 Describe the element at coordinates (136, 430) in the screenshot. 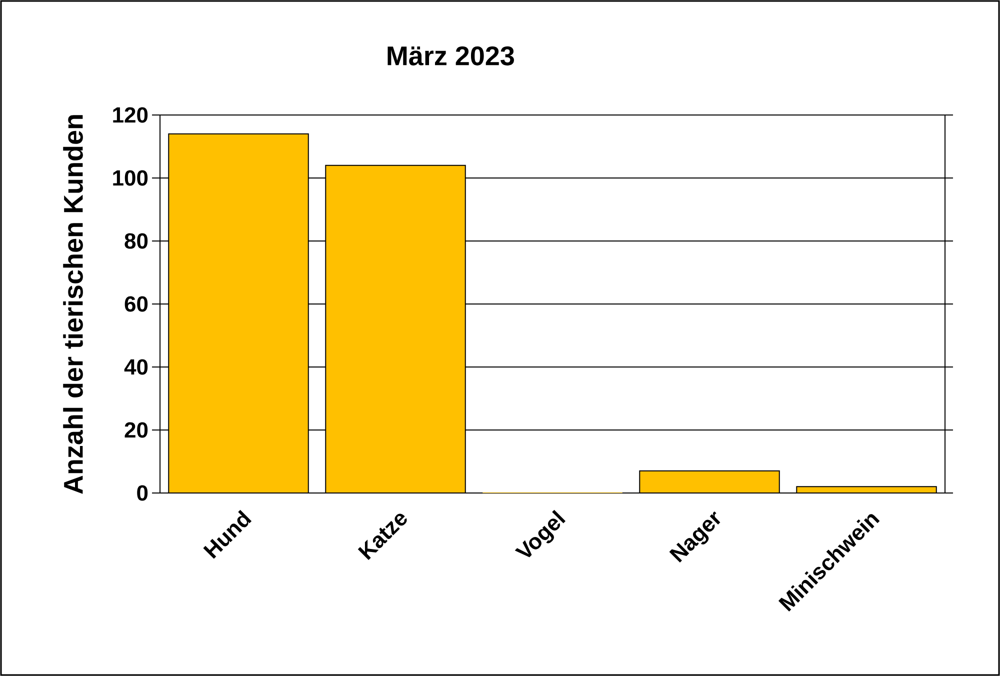

I see `y-tick-label: 20` at that location.